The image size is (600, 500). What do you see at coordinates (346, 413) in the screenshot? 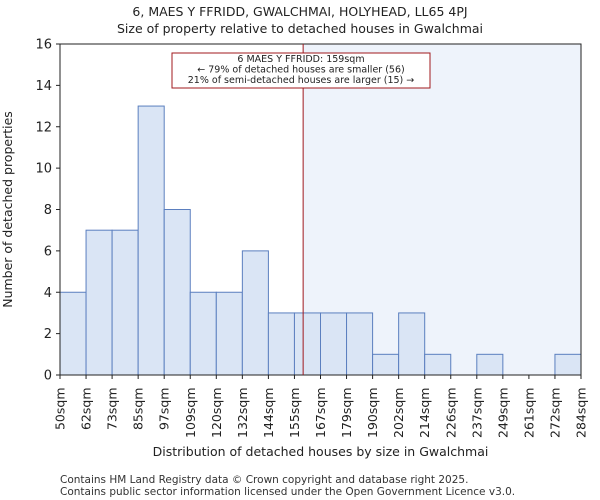
I see `x-tick-label: 179sqm` at bounding box center [346, 413].